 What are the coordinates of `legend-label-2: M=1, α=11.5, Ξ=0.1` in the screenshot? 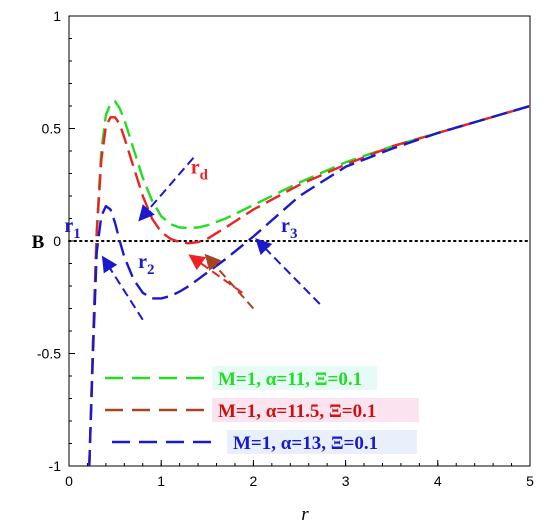 It's located at (297, 411).